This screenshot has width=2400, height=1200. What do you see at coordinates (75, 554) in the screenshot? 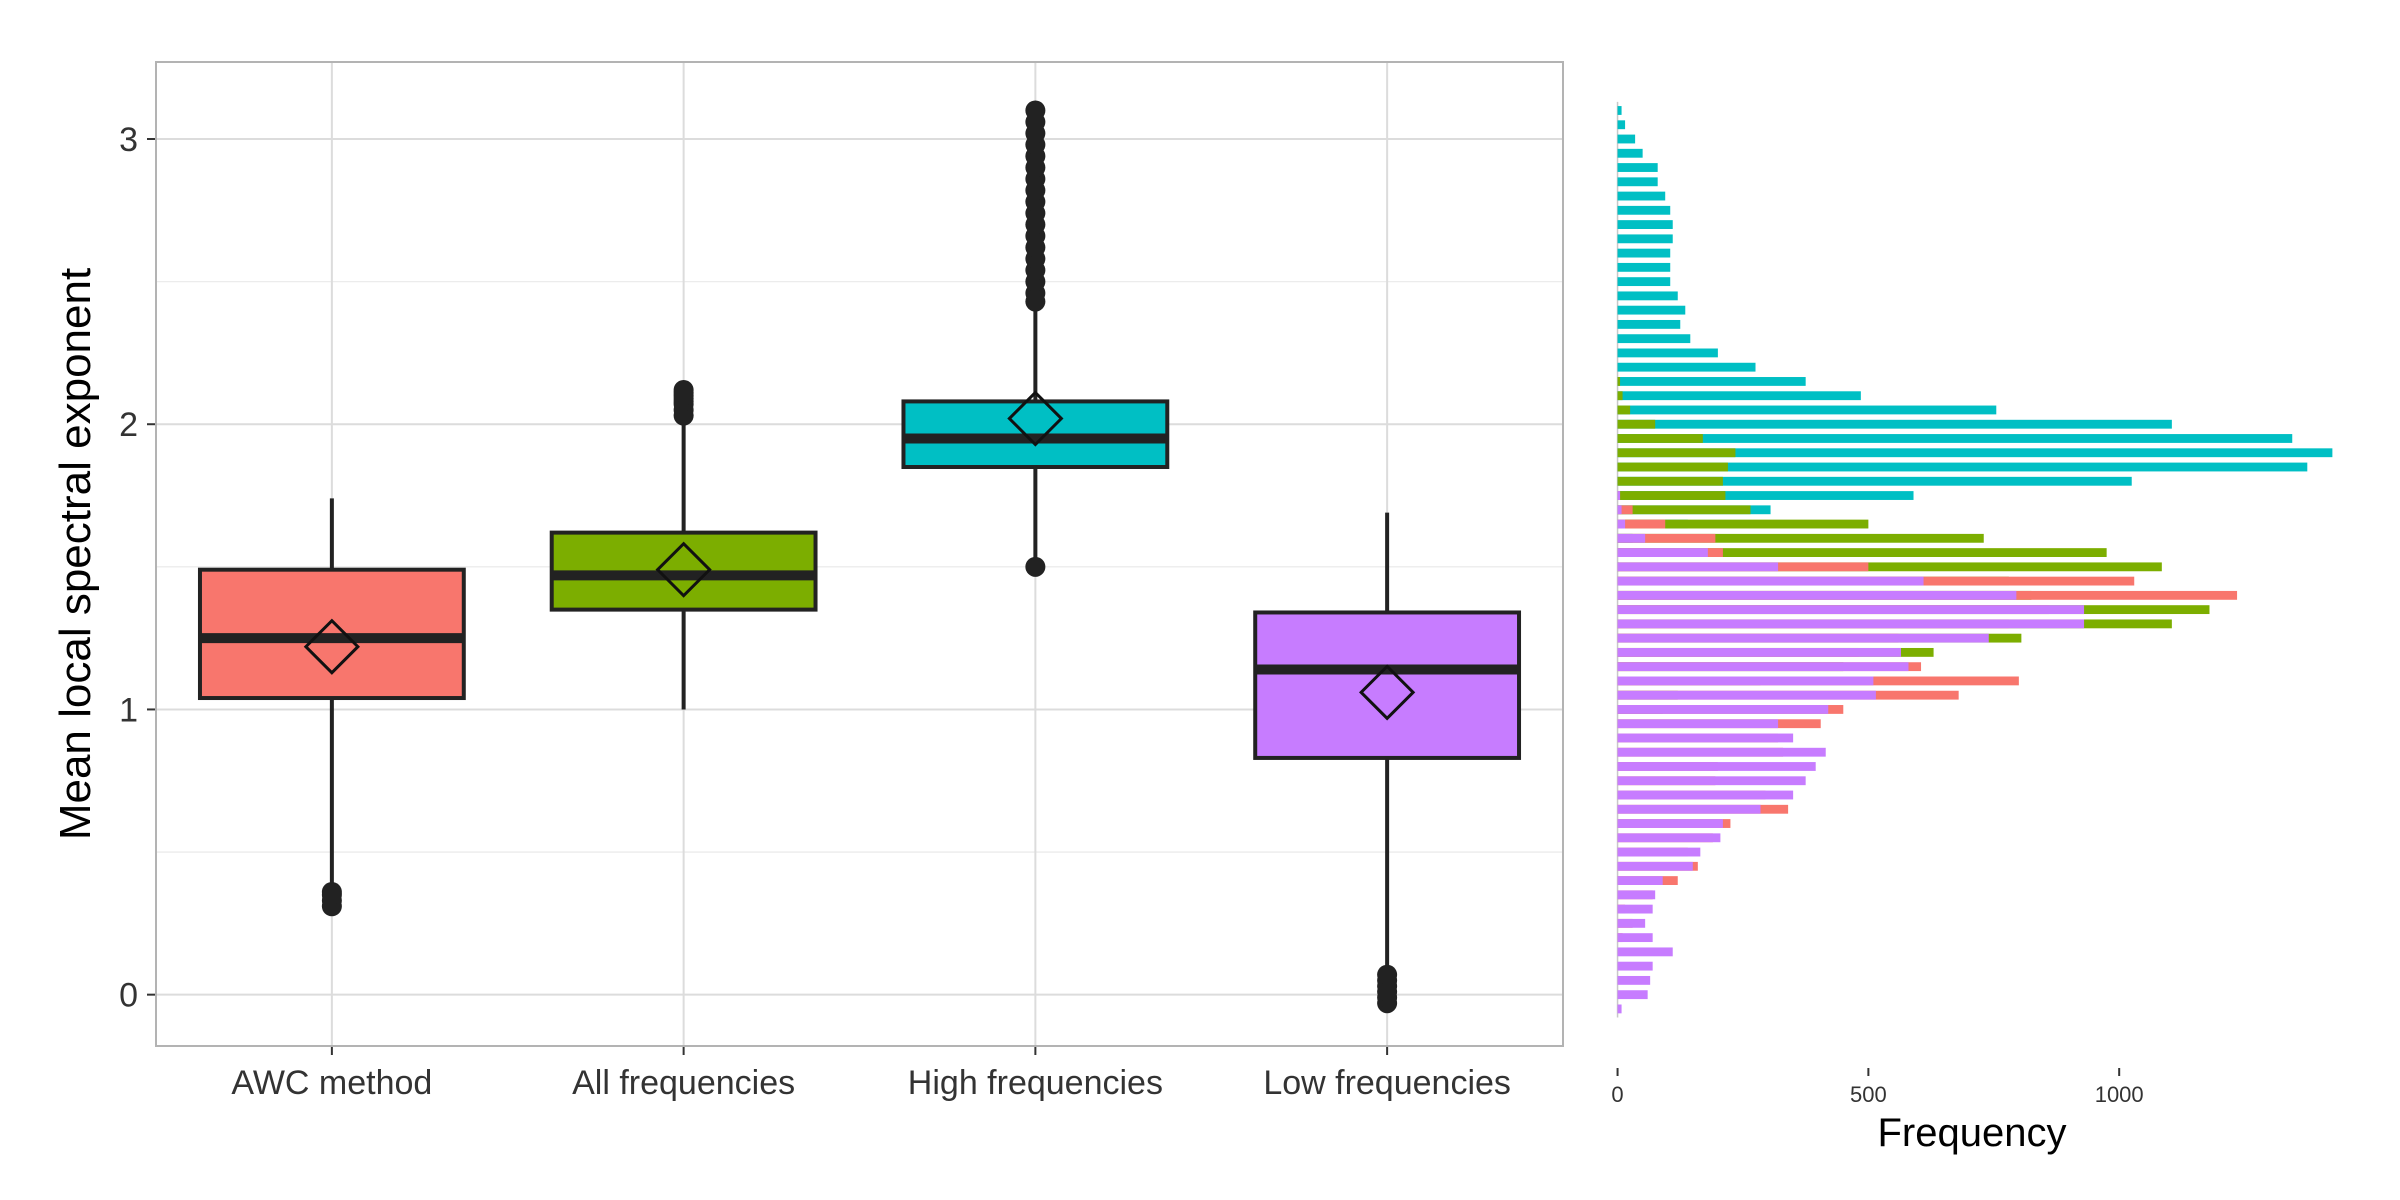
I see `y-axis-title: Mean local spectral exponent` at bounding box center [75, 554].